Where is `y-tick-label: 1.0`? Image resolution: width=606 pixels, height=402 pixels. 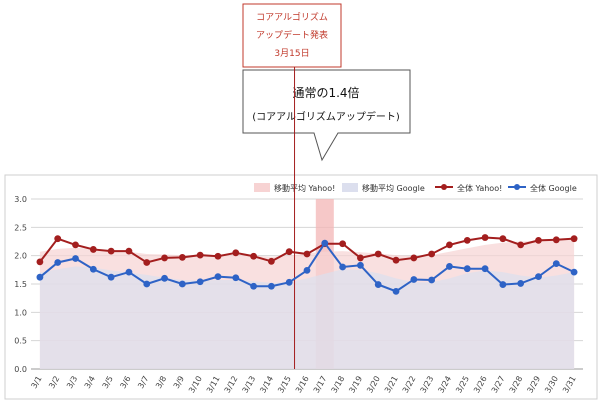
y-tick-label: 1.0 is located at coordinates (20, 312).